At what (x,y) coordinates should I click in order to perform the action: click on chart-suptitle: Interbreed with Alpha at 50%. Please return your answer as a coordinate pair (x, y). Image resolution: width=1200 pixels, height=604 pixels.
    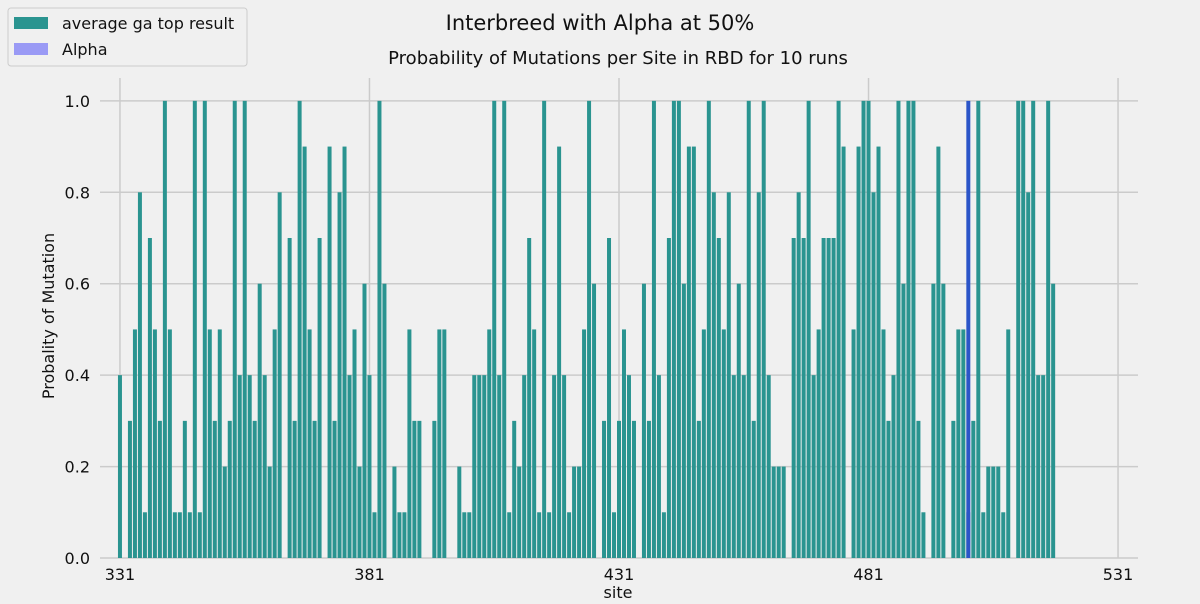
    Looking at the image, I should click on (600, 23).